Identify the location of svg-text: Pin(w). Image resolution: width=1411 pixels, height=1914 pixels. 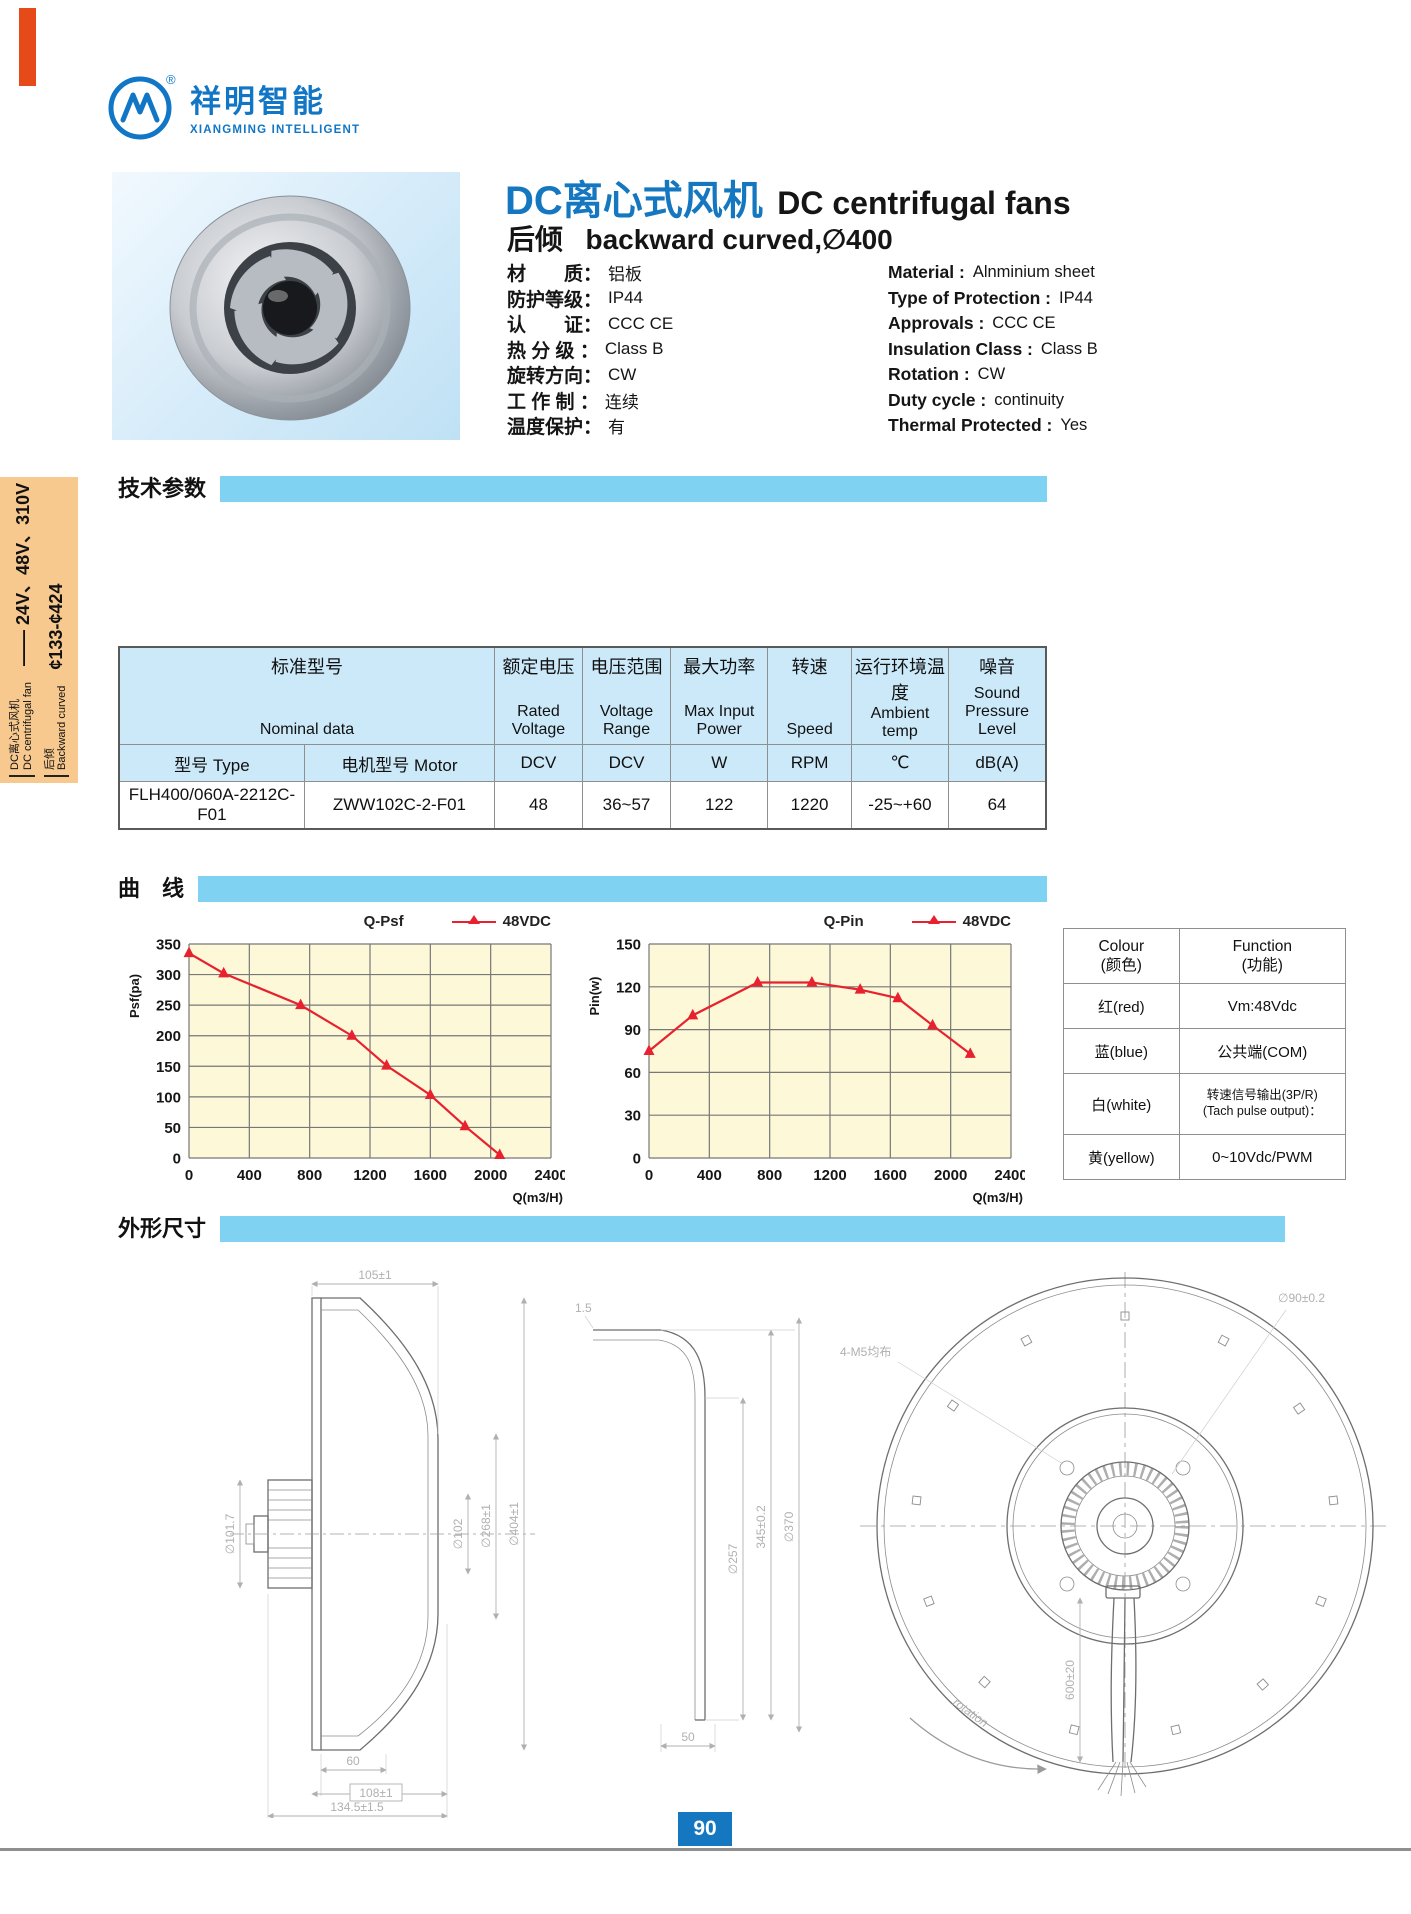
(594, 996).